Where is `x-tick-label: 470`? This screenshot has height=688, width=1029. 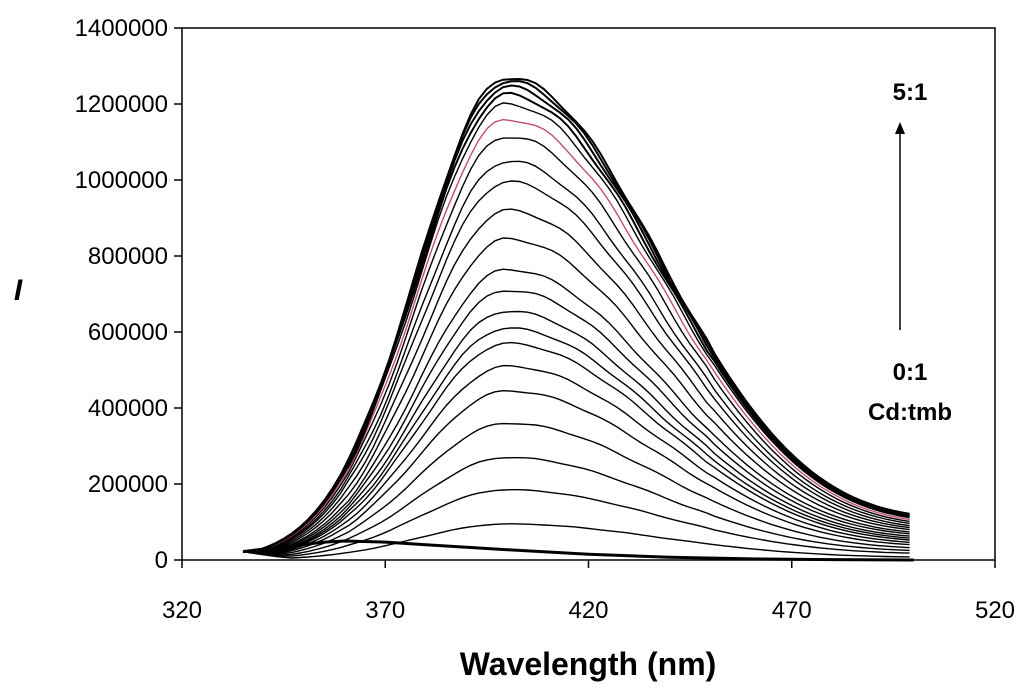
x-tick-label: 470 is located at coordinates (792, 610).